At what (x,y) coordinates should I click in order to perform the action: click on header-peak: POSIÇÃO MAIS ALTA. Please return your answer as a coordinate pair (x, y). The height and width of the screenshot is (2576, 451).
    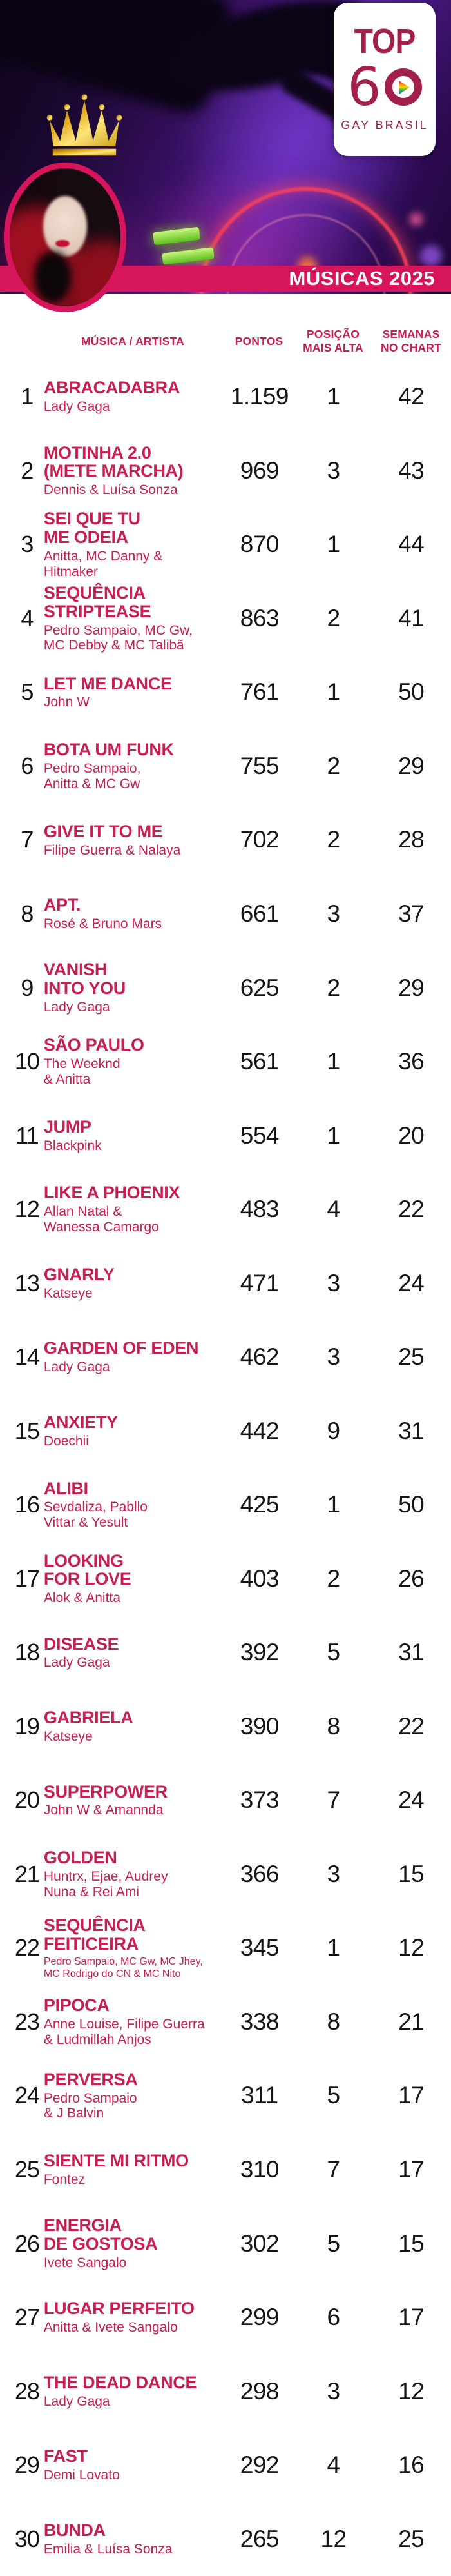
    Looking at the image, I should click on (333, 341).